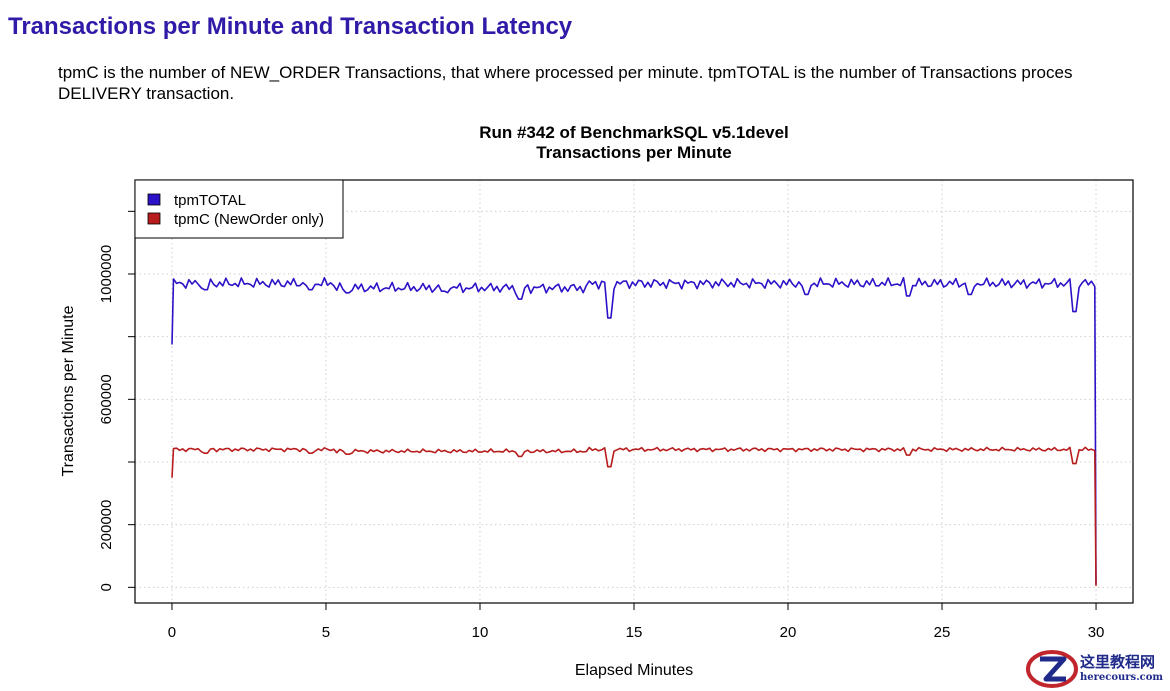 Image resolution: width=1170 pixels, height=691 pixels. Describe the element at coordinates (249, 219) in the screenshot. I see `legend-label-tpmc: tpmC (NewOrder only)` at that location.